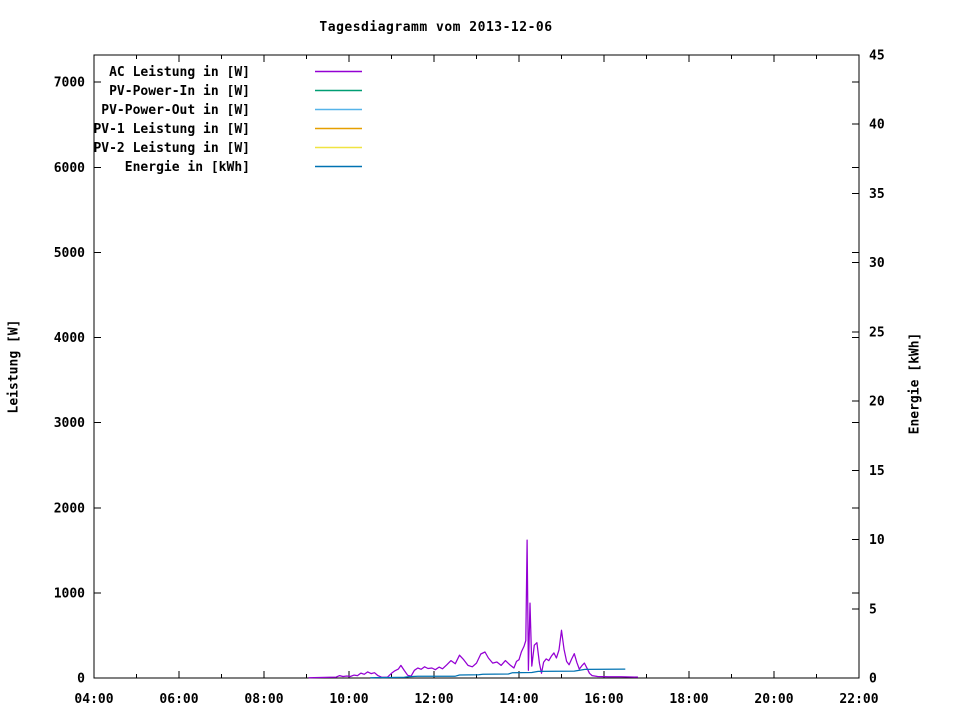 This screenshot has height=720, width=960. I want to click on x-tick-label: 10:00, so click(348, 699).